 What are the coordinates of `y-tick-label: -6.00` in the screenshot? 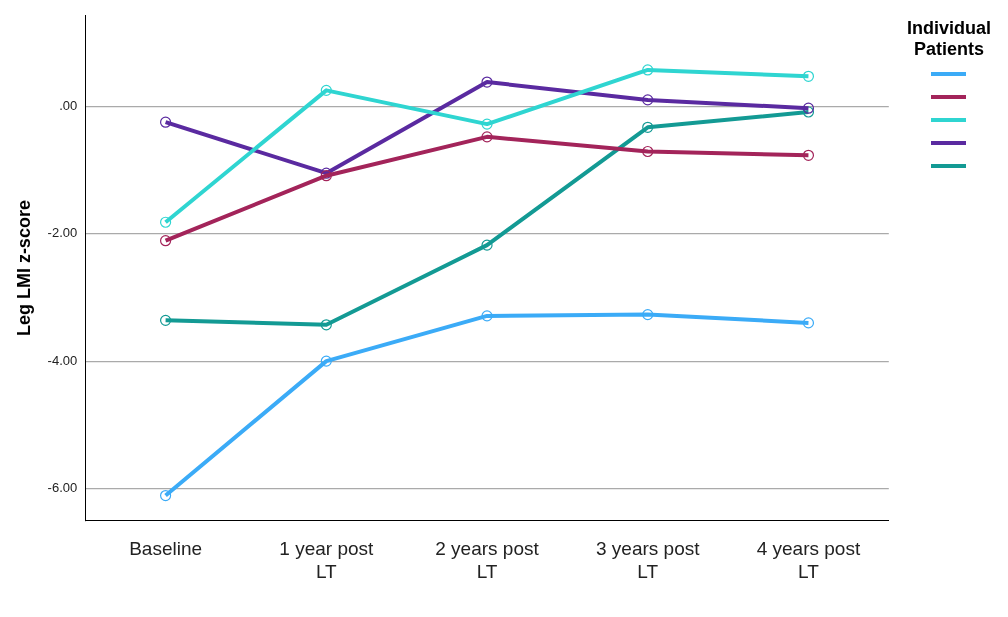 It's located at (62, 488).